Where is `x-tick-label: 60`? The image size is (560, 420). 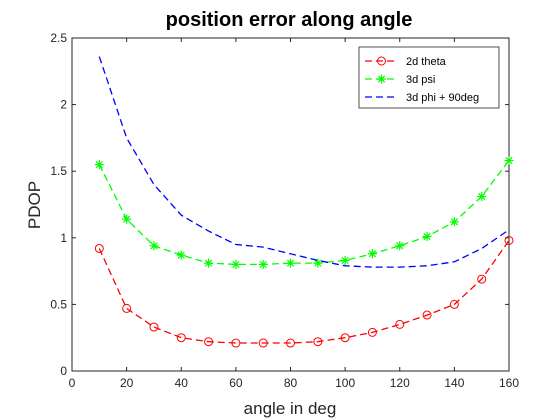 x-tick-label: 60 is located at coordinates (236, 383).